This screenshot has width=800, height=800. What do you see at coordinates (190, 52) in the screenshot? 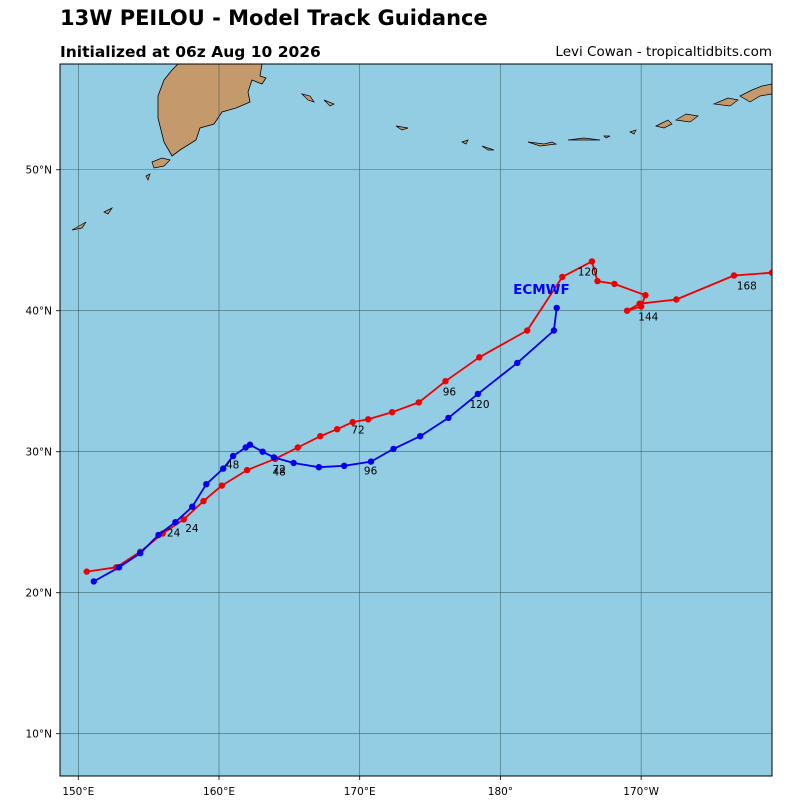
I see `init-time-subtitle: Initialized at 06z Aug 10 2026` at bounding box center [190, 52].